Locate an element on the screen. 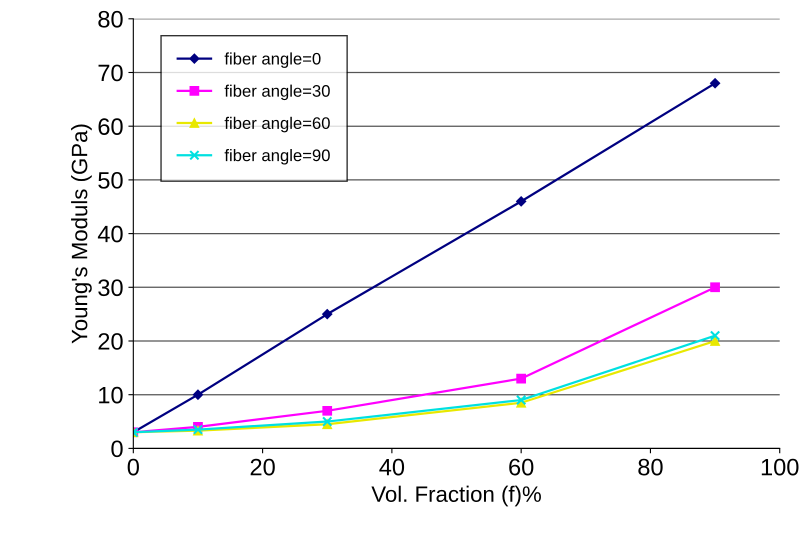  y-tick-label: 0 is located at coordinates (117, 449).